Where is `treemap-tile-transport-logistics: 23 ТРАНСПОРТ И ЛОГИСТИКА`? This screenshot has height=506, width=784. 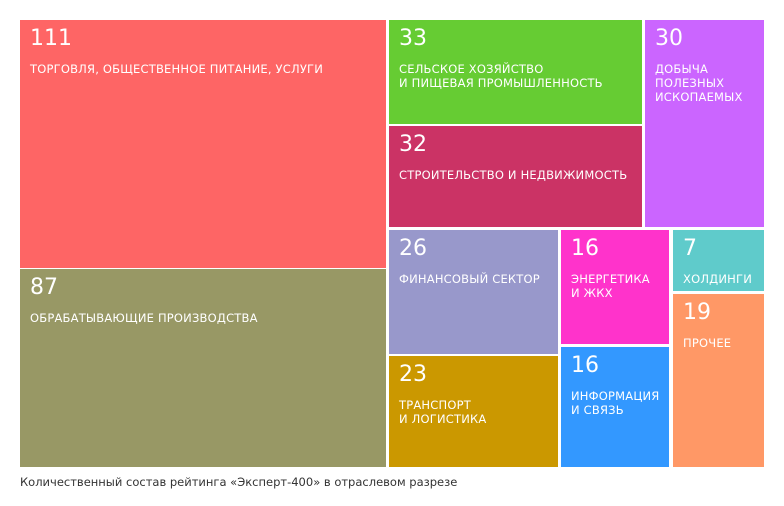
treemap-tile-transport-logistics: 23 ТРАНСПОРТ И ЛОГИСТИКА is located at coordinates (473, 411).